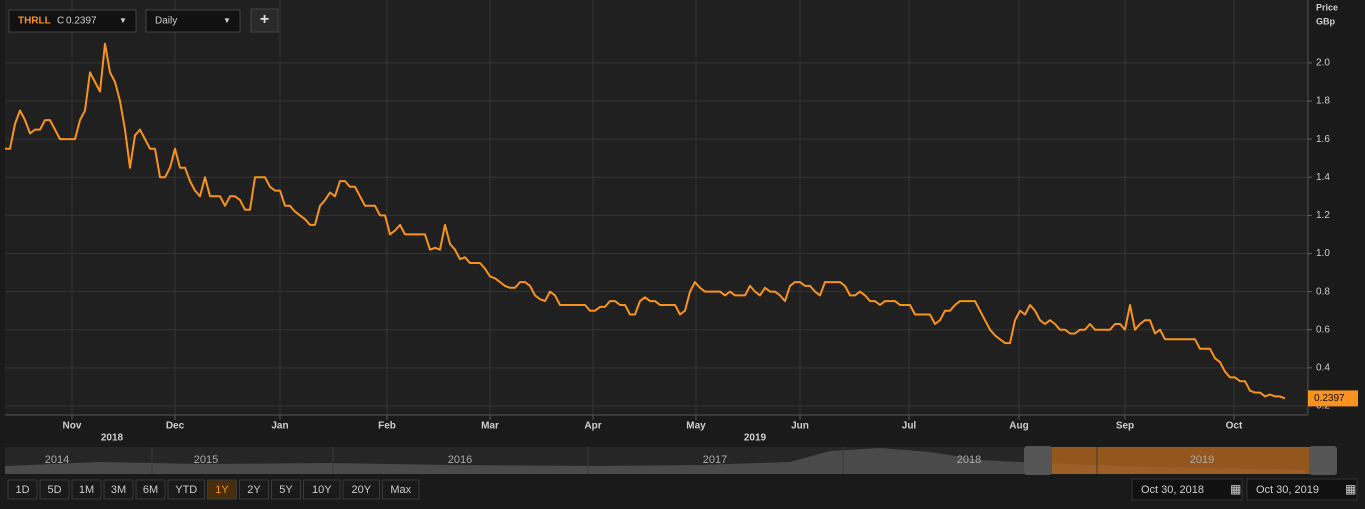 This screenshot has width=1365, height=509. Describe the element at coordinates (1202, 460) in the screenshot. I see `navigator-year: 2019` at that location.